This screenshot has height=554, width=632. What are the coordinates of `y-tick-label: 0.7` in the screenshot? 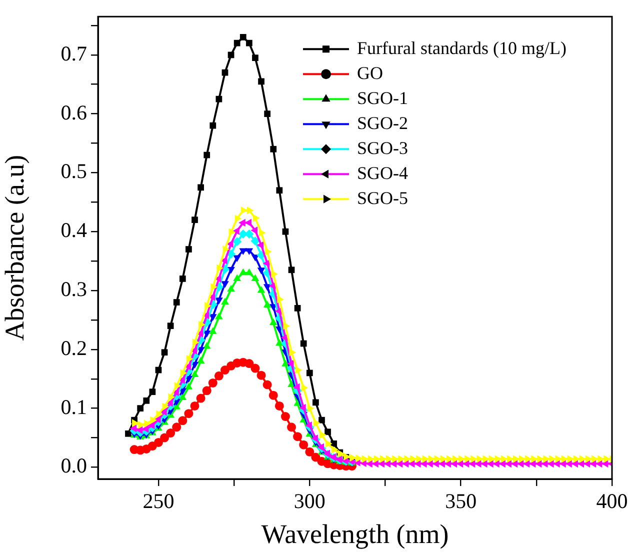 It's located at (73, 53).